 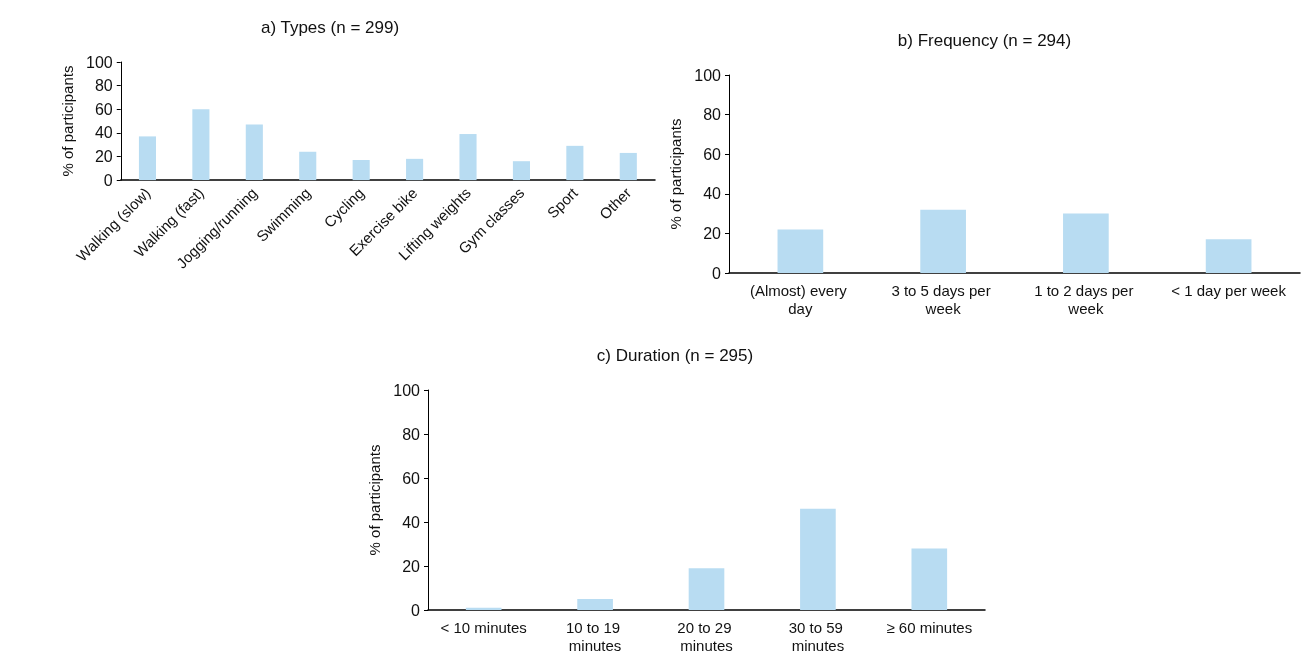 What do you see at coordinates (984, 40) in the screenshot?
I see `chart-title: b) Frequency (n = 294)` at bounding box center [984, 40].